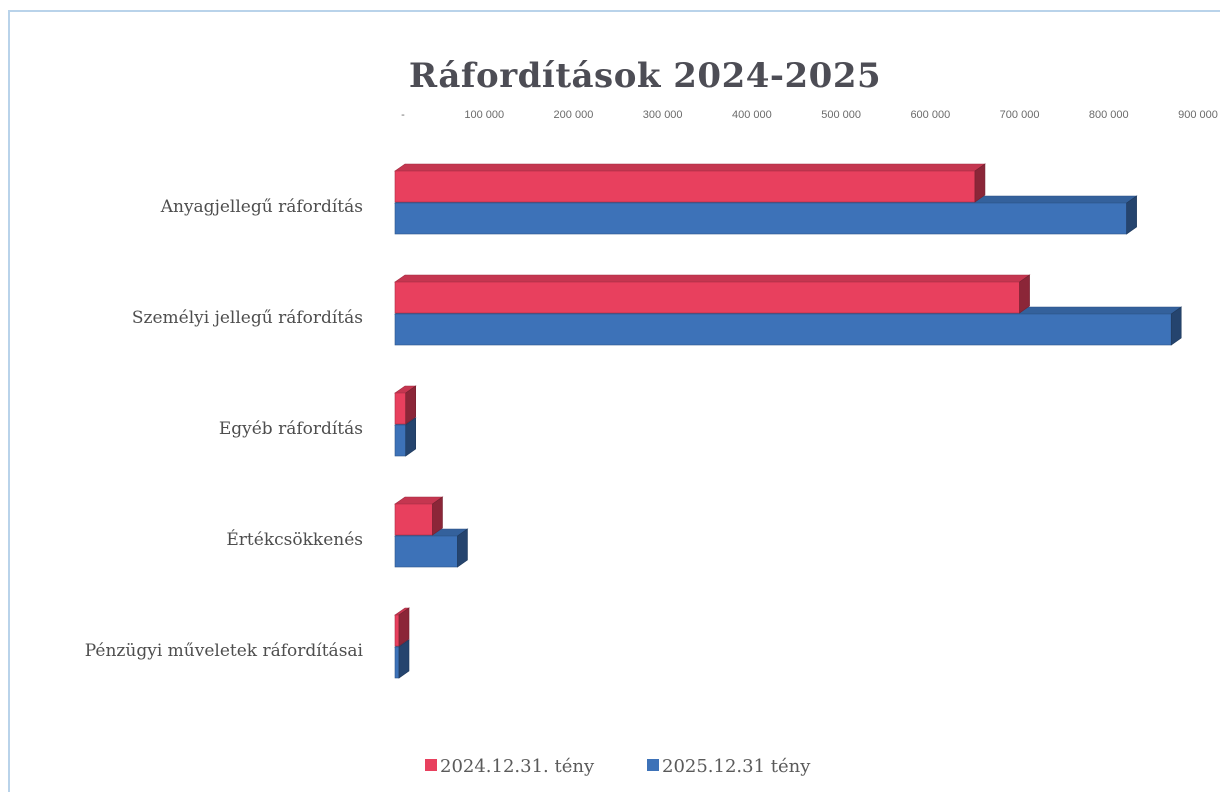 Image resolution: width=1228 pixels, height=798 pixels. What do you see at coordinates (261, 207) in the screenshot?
I see `category-label: Anyagjellegű ráfordítás` at bounding box center [261, 207].